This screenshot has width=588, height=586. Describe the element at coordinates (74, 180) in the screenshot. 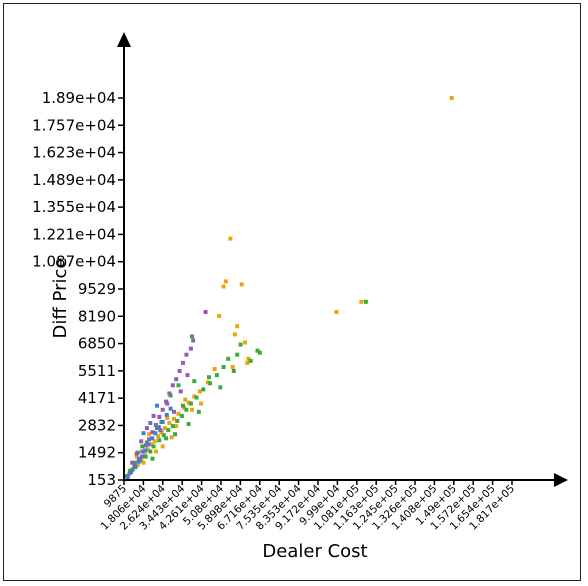

I see `y-tick-label: 1.489e+04` at that location.